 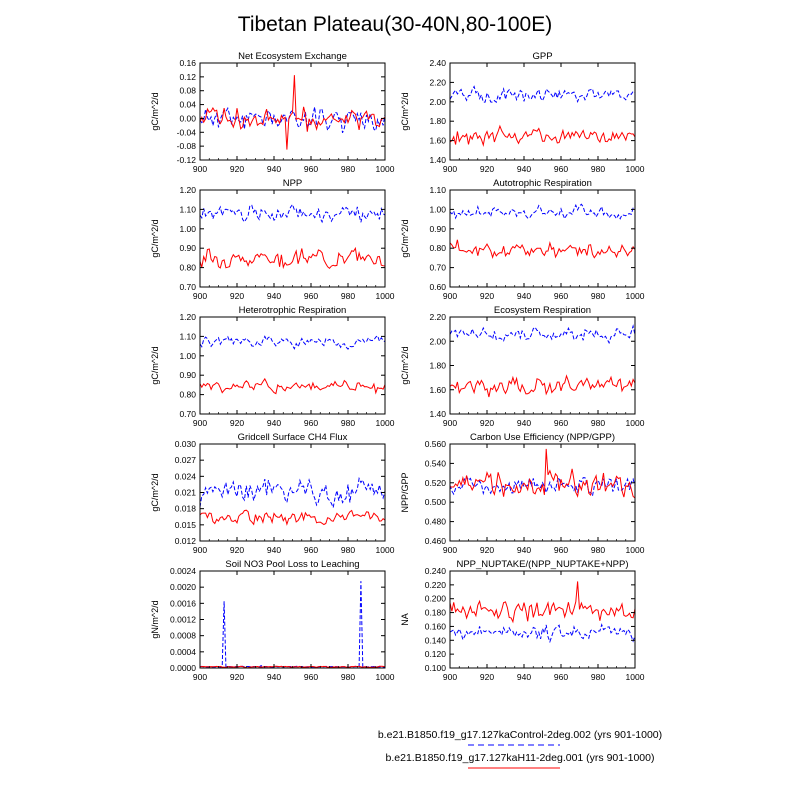 I want to click on y-tick-label: 0.70, so click(x=187, y=287).